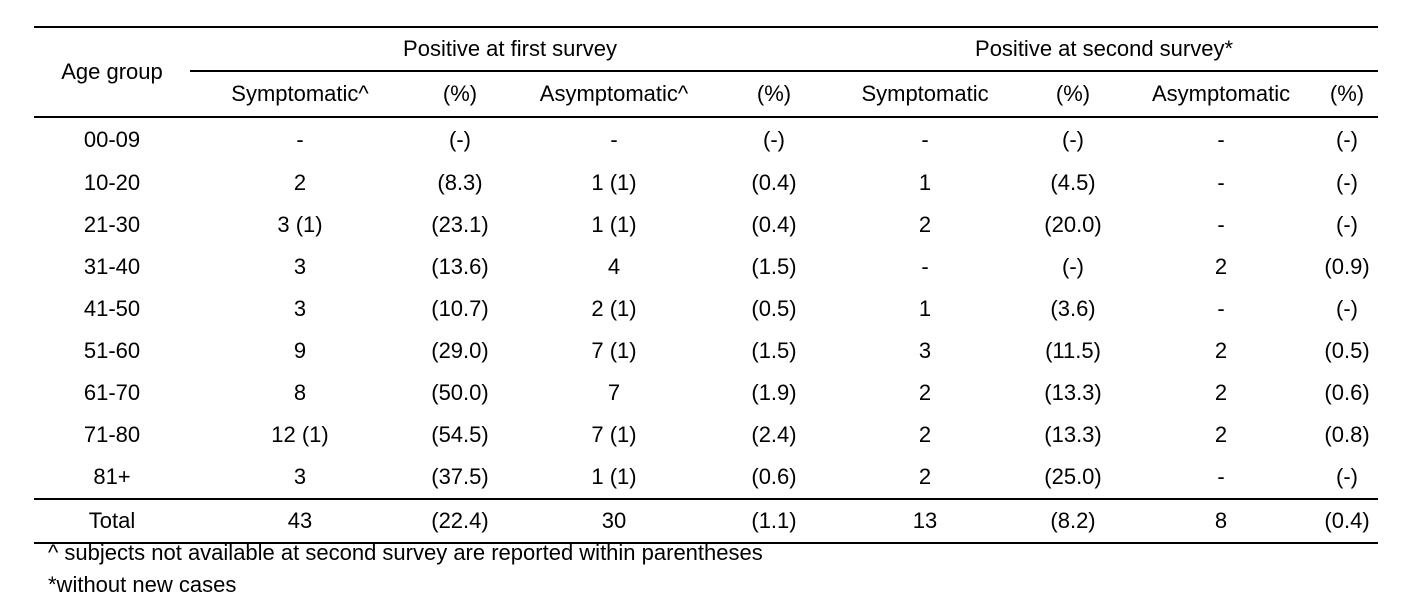 The height and width of the screenshot is (614, 1402). I want to click on table-row: 31-40 3 (13.6) 4 (1.5) - (-) 2 (0.9), so click(706, 267).